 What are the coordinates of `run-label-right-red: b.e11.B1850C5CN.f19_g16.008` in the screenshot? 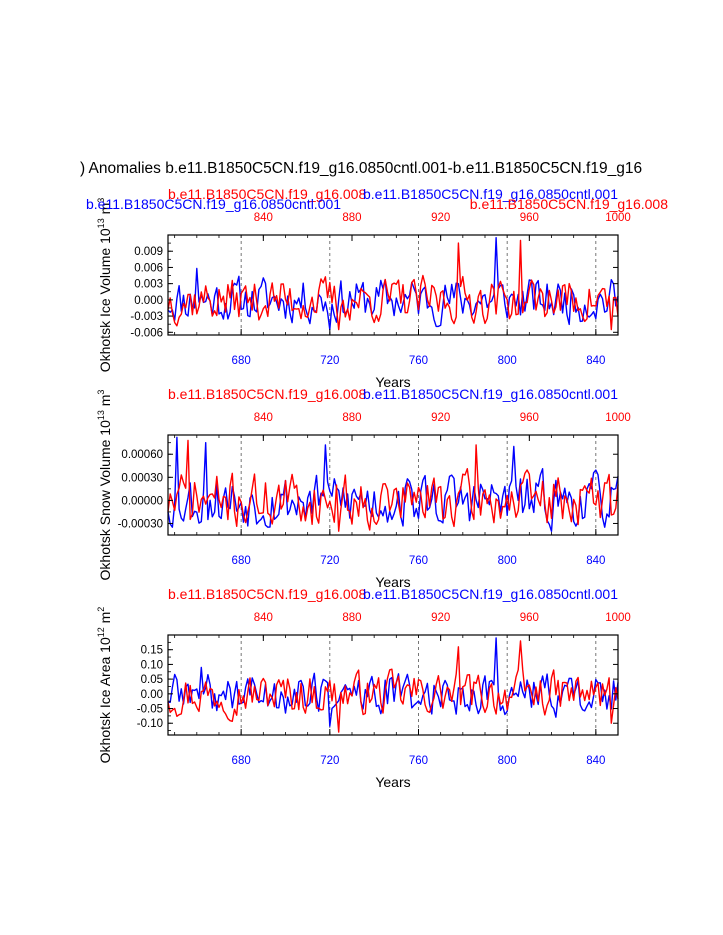 It's located at (569, 204).